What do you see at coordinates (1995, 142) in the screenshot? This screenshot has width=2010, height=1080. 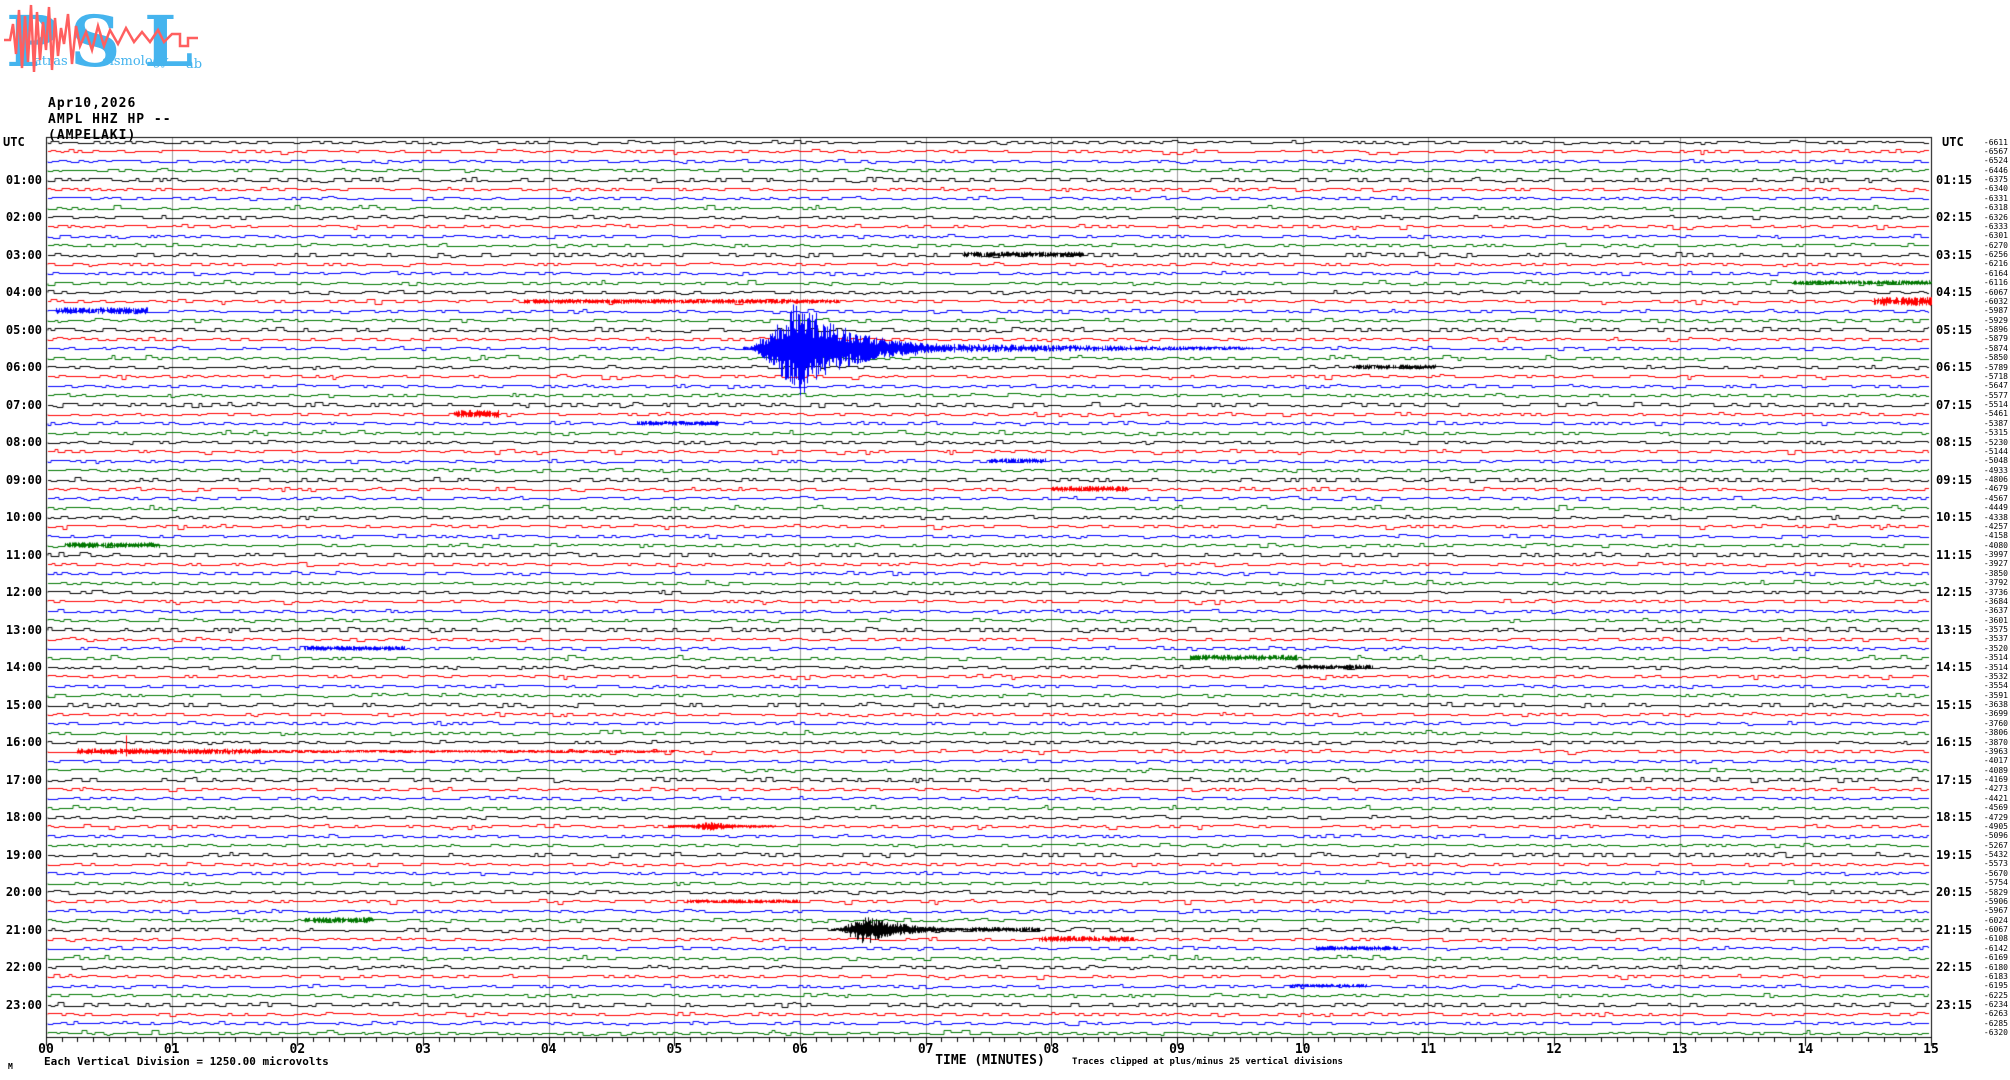 I see `trace-baseline-value: -6611` at bounding box center [1995, 142].